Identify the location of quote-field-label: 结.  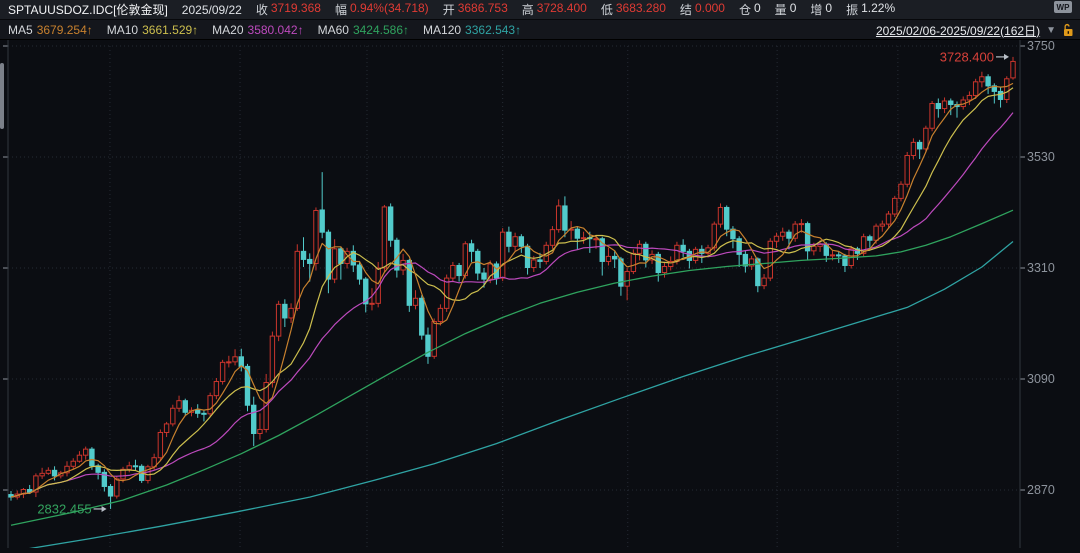
(685, 10).